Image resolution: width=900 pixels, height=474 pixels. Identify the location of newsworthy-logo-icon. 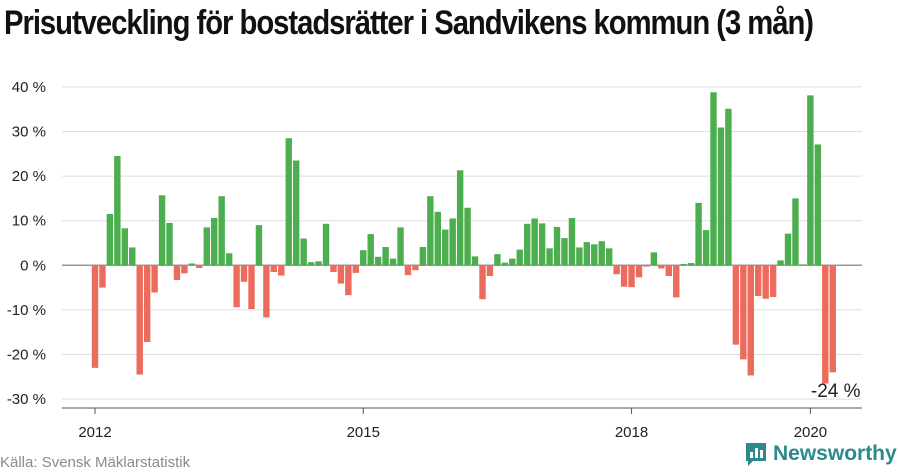
(756, 454).